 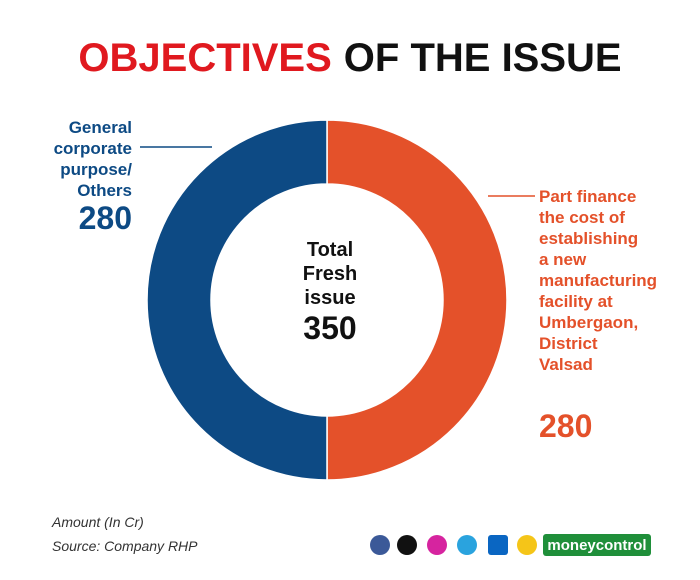 What do you see at coordinates (98, 522) in the screenshot?
I see `note: Amount (In Cr)` at bounding box center [98, 522].